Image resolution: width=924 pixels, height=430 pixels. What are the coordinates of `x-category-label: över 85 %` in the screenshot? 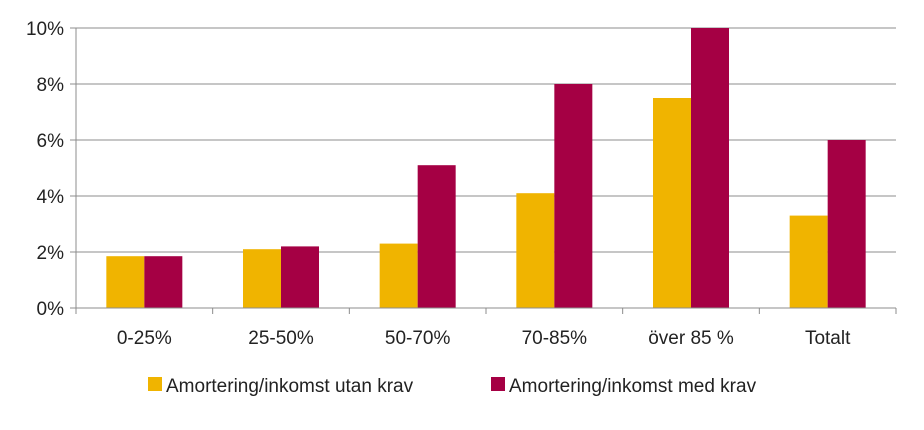 It's located at (691, 338).